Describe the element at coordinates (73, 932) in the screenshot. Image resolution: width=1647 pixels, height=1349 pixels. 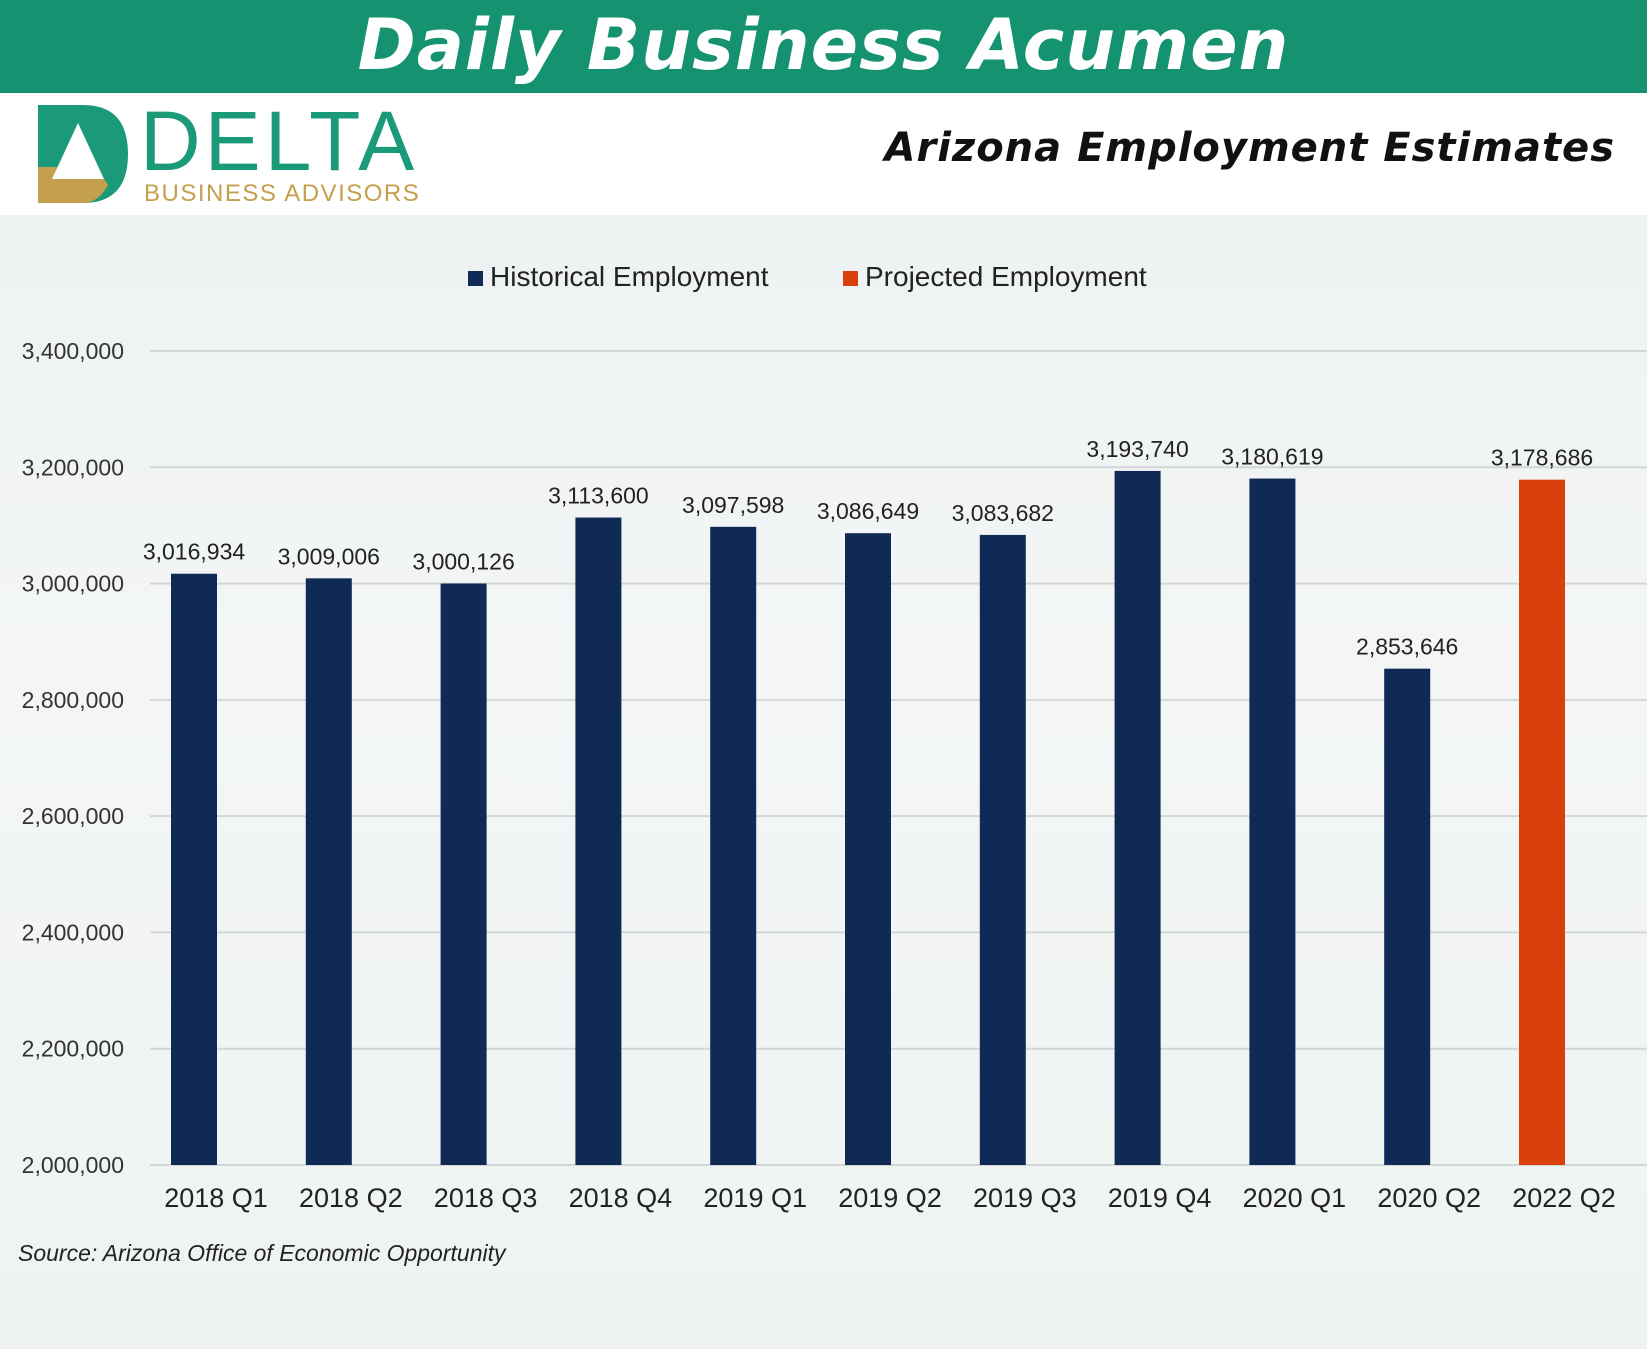
I see `y-tick-label: 2,400,000` at that location.